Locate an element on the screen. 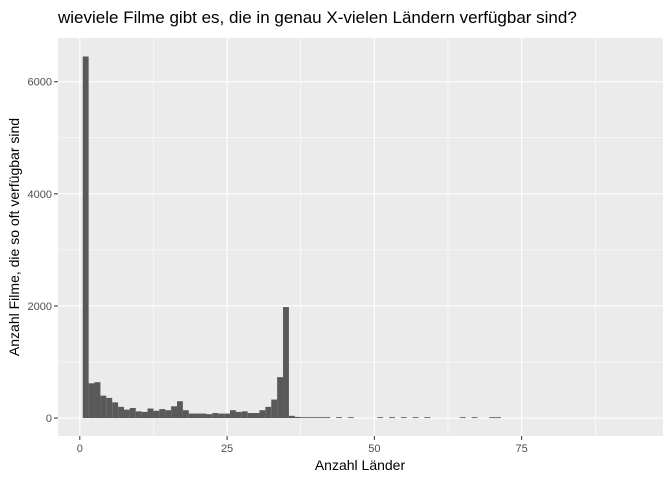 This screenshot has height=480, width=672. y-axis-title: Anzahl Filme, die so oft verfügbar sind is located at coordinates (14, 237).